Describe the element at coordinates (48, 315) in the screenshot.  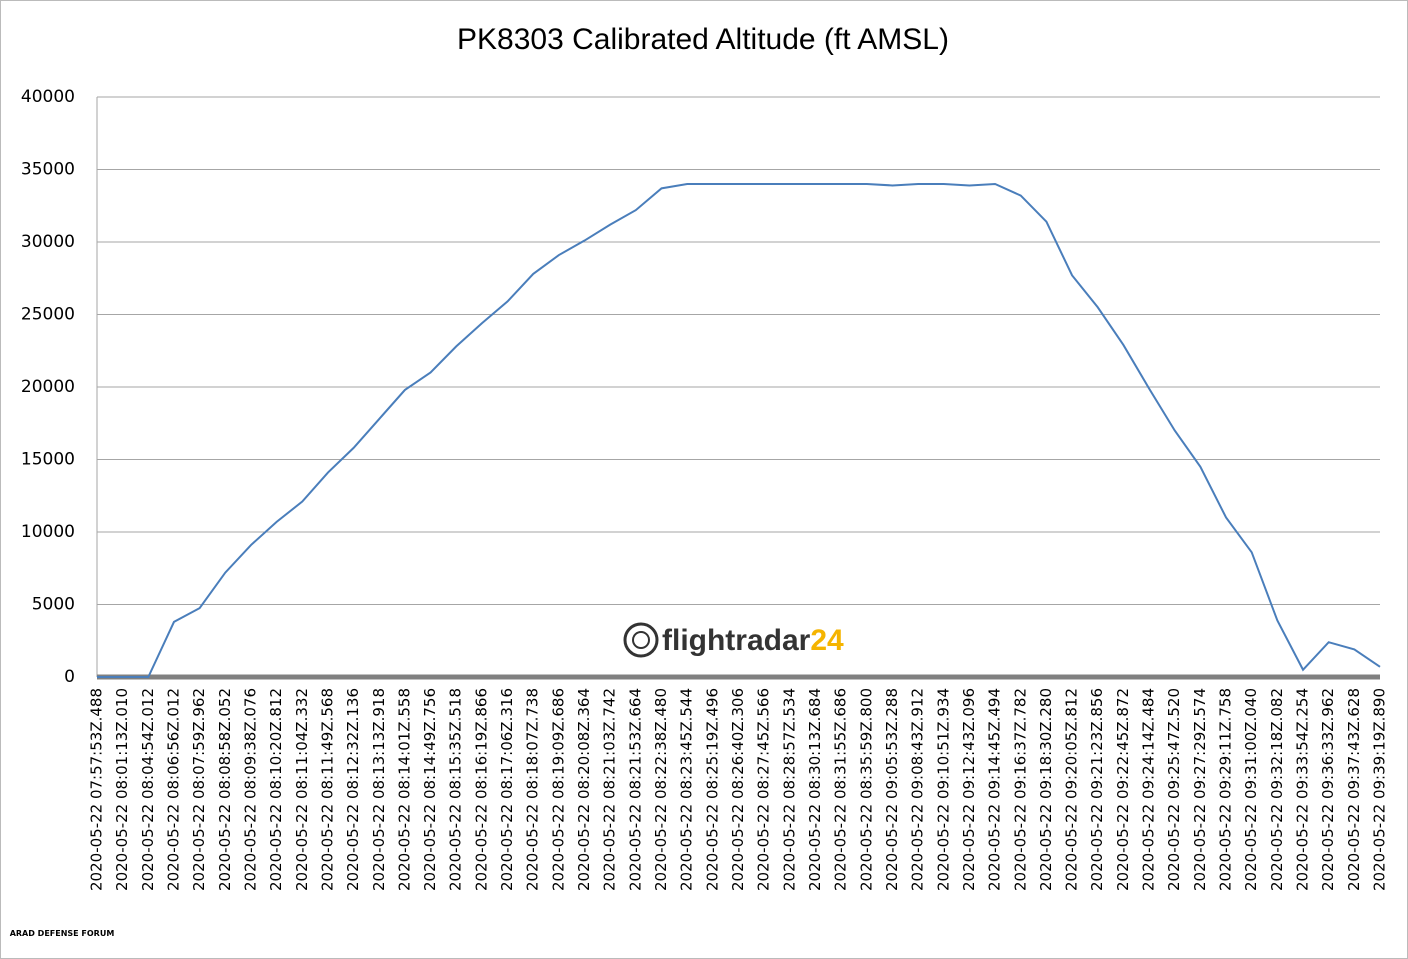
I see `y-tick-label: 25000` at that location.